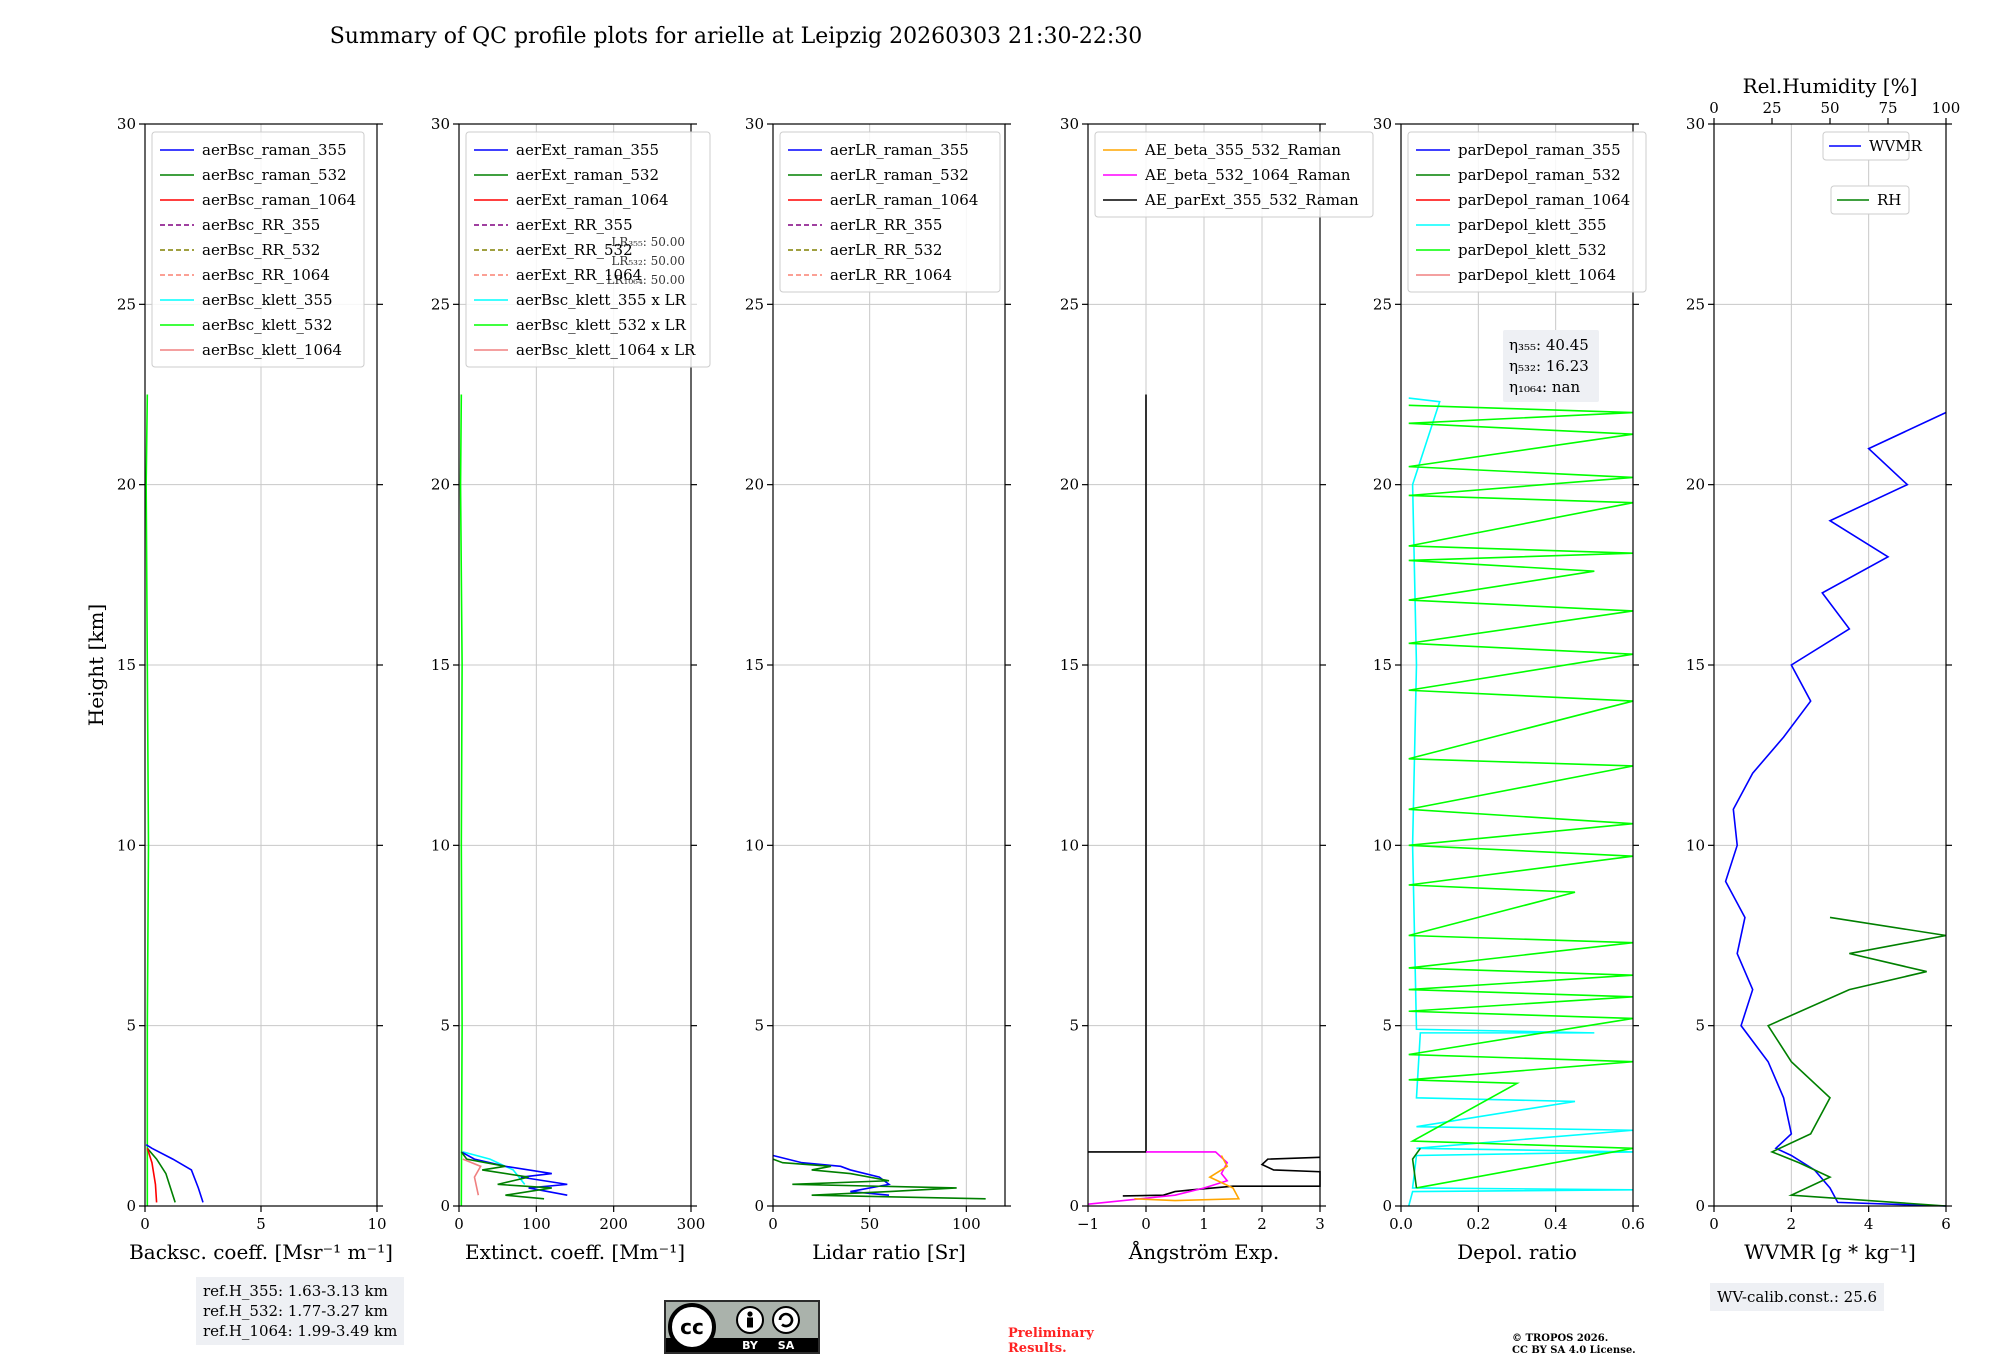 The height and width of the screenshot is (1360, 2000). What do you see at coordinates (601, 325) in the screenshot?
I see `legend-label: aerBsc_klett_532 x LR` at bounding box center [601, 325].